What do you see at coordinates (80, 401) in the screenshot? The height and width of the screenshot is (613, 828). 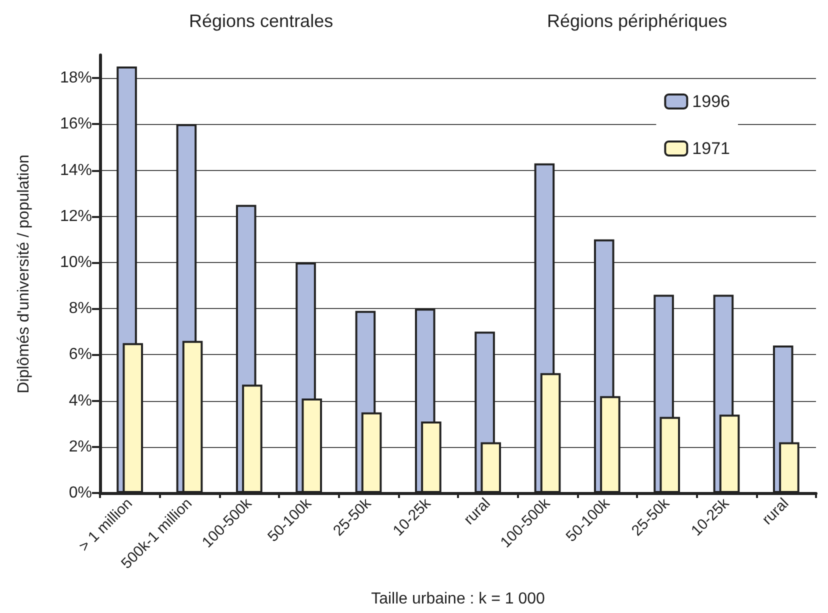 I see `y-tick-label: 4%` at bounding box center [80, 401].